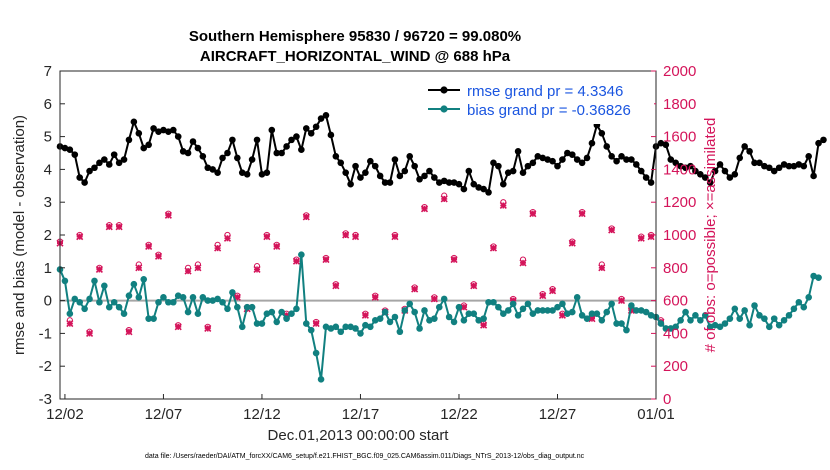 The width and height of the screenshot is (830, 470). I want to click on legend-bias-marker, so click(444, 109).